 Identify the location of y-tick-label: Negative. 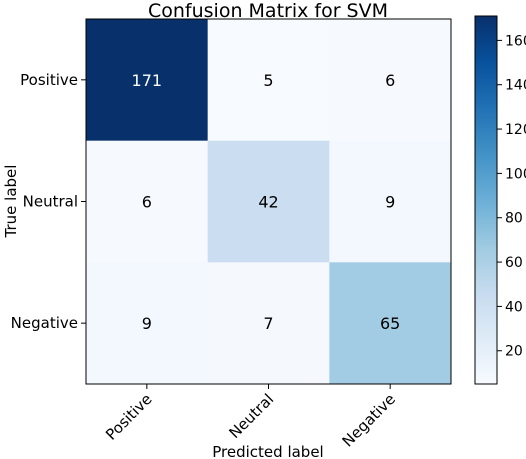
(44, 323).